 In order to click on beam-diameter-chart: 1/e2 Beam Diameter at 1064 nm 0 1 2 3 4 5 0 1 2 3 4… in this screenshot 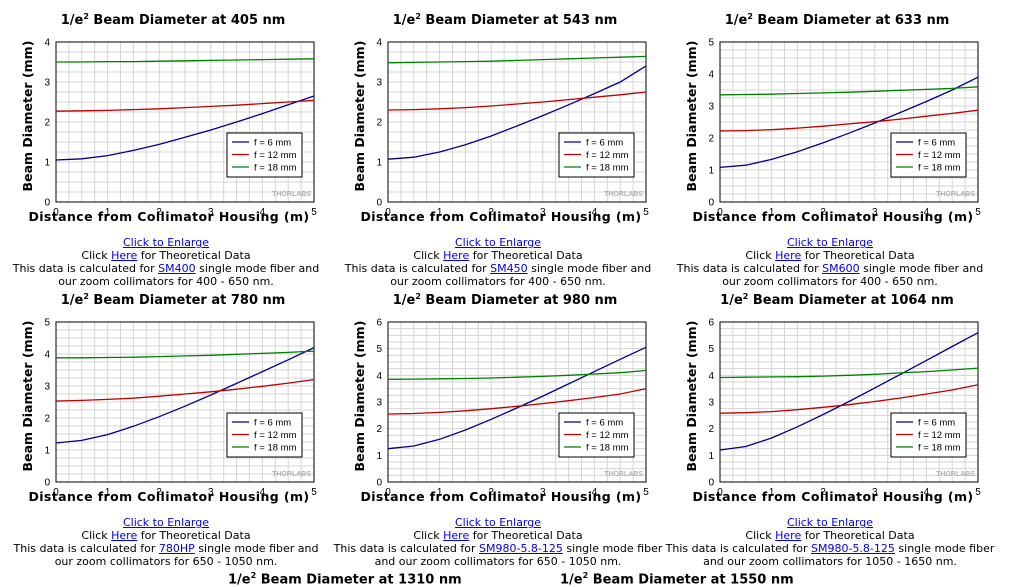, I will do `click(830, 402)`.